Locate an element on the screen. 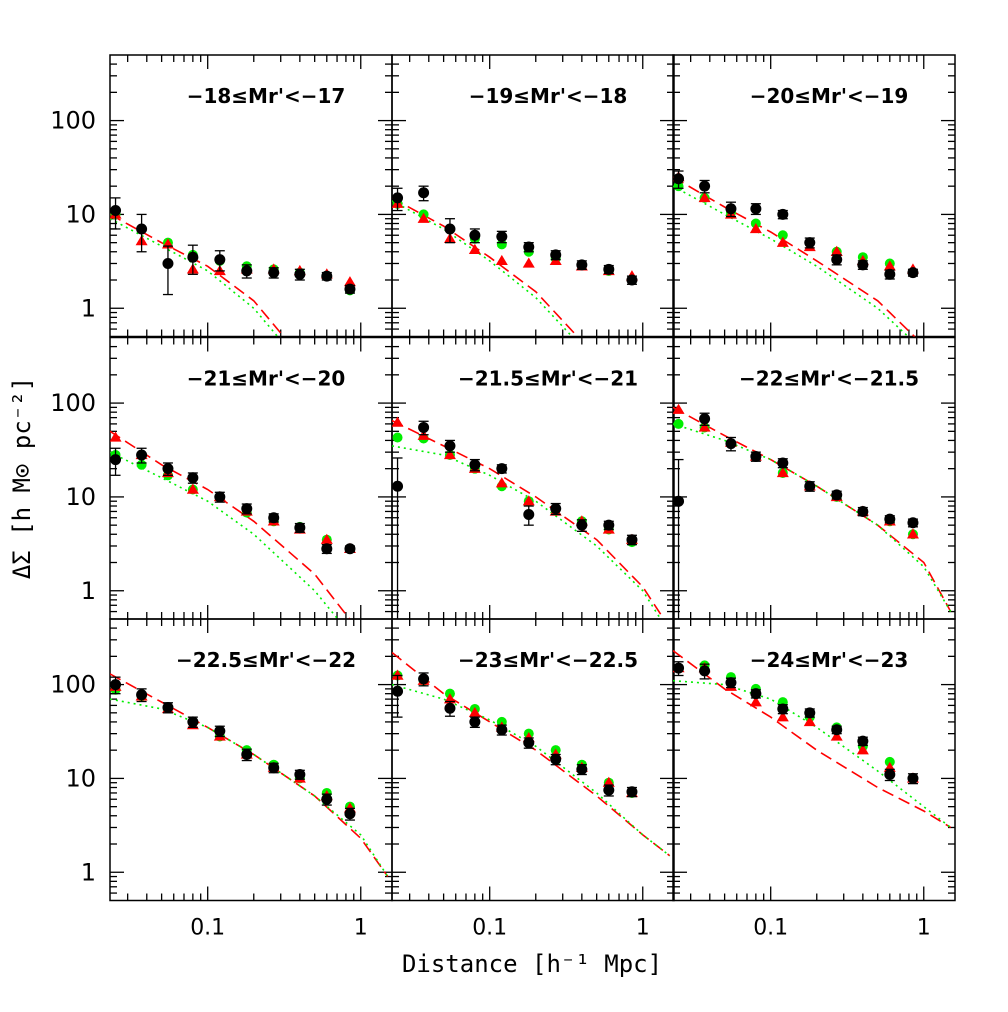 This screenshot has width=1008, height=1012. y-axis-label: ΔΣ [h M⊙ pc⁻²] is located at coordinates (22, 478).